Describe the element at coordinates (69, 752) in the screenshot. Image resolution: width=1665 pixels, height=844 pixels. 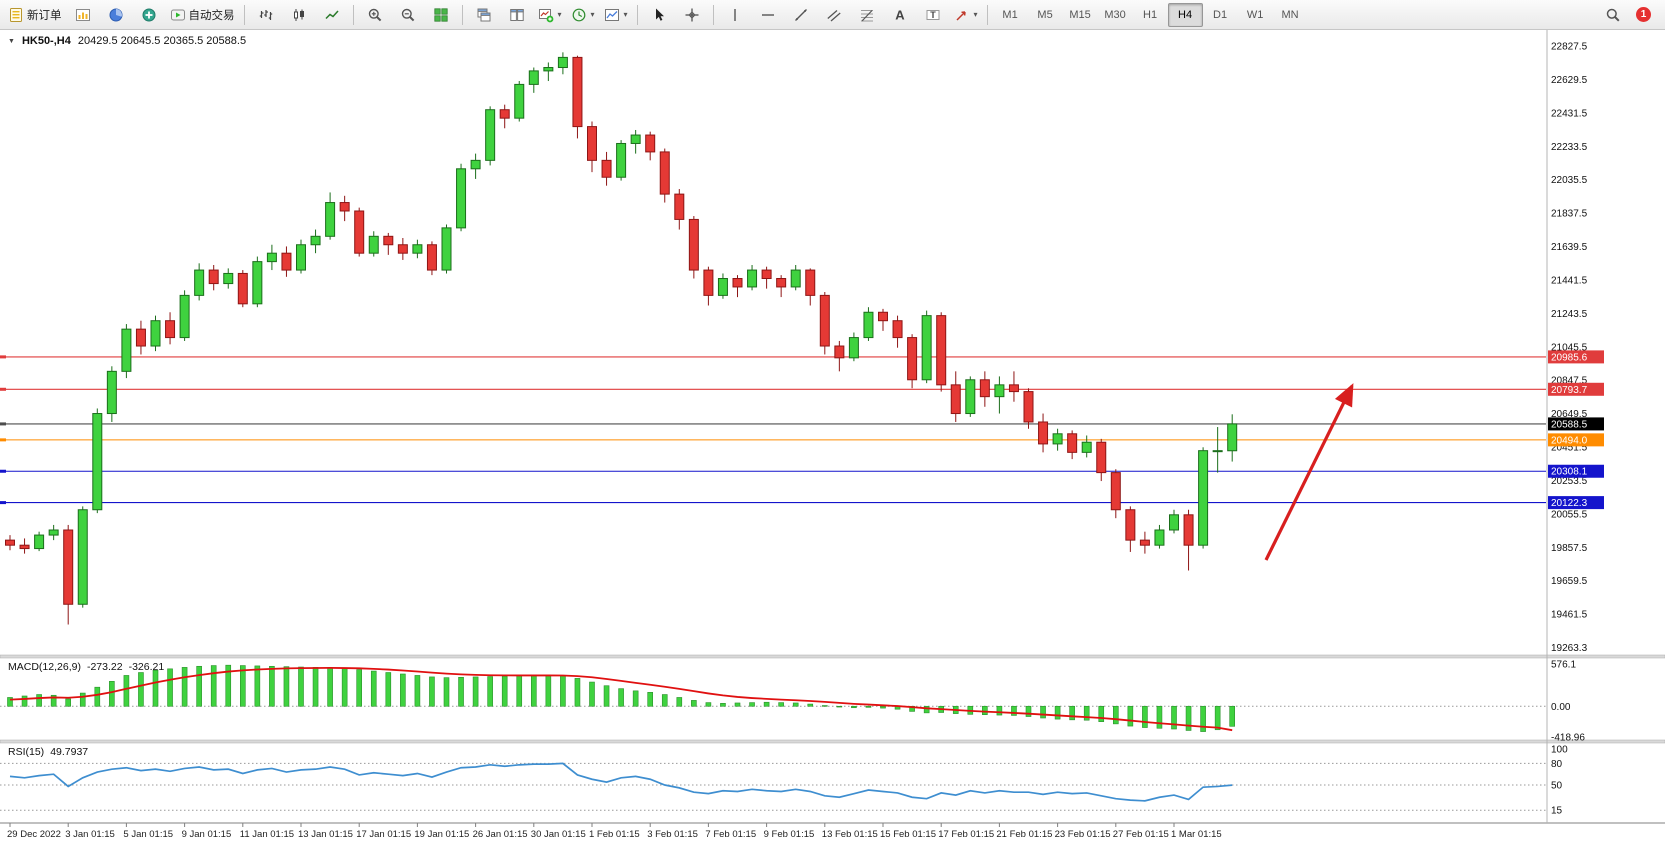
I see `rsi-value: 49.7937` at that location.